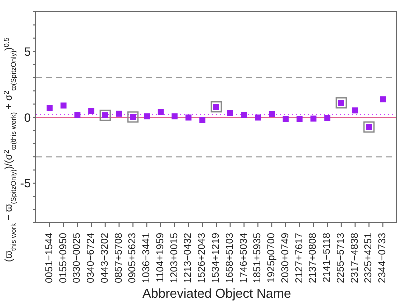 The image size is (400, 305). Describe the element at coordinates (119, 258) in the screenshot. I see `x-tick-label: 0857+5708` at that location.